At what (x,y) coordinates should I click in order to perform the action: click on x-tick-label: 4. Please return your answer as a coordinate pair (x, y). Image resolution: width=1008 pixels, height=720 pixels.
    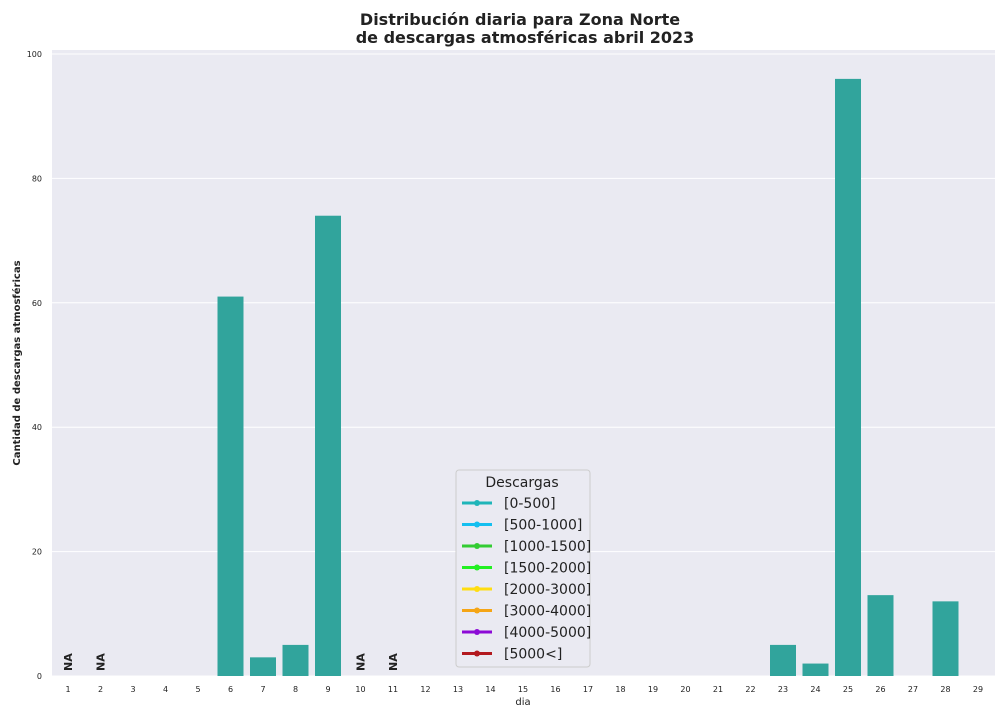
    Looking at the image, I should click on (165, 689).